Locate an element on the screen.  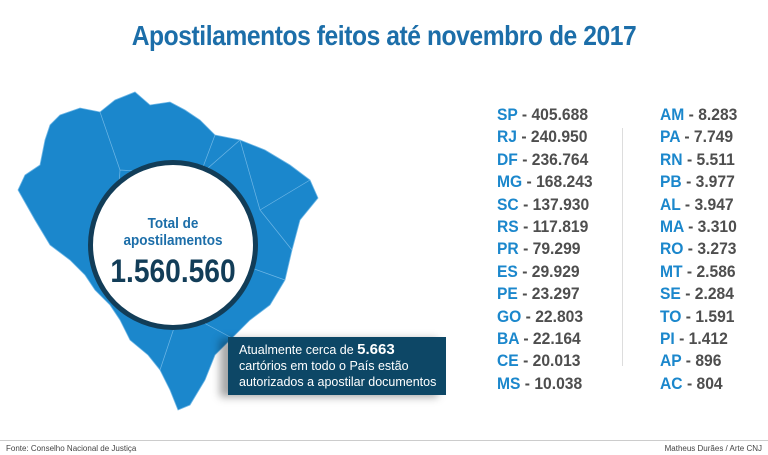
state-code: MS is located at coordinates (509, 383).